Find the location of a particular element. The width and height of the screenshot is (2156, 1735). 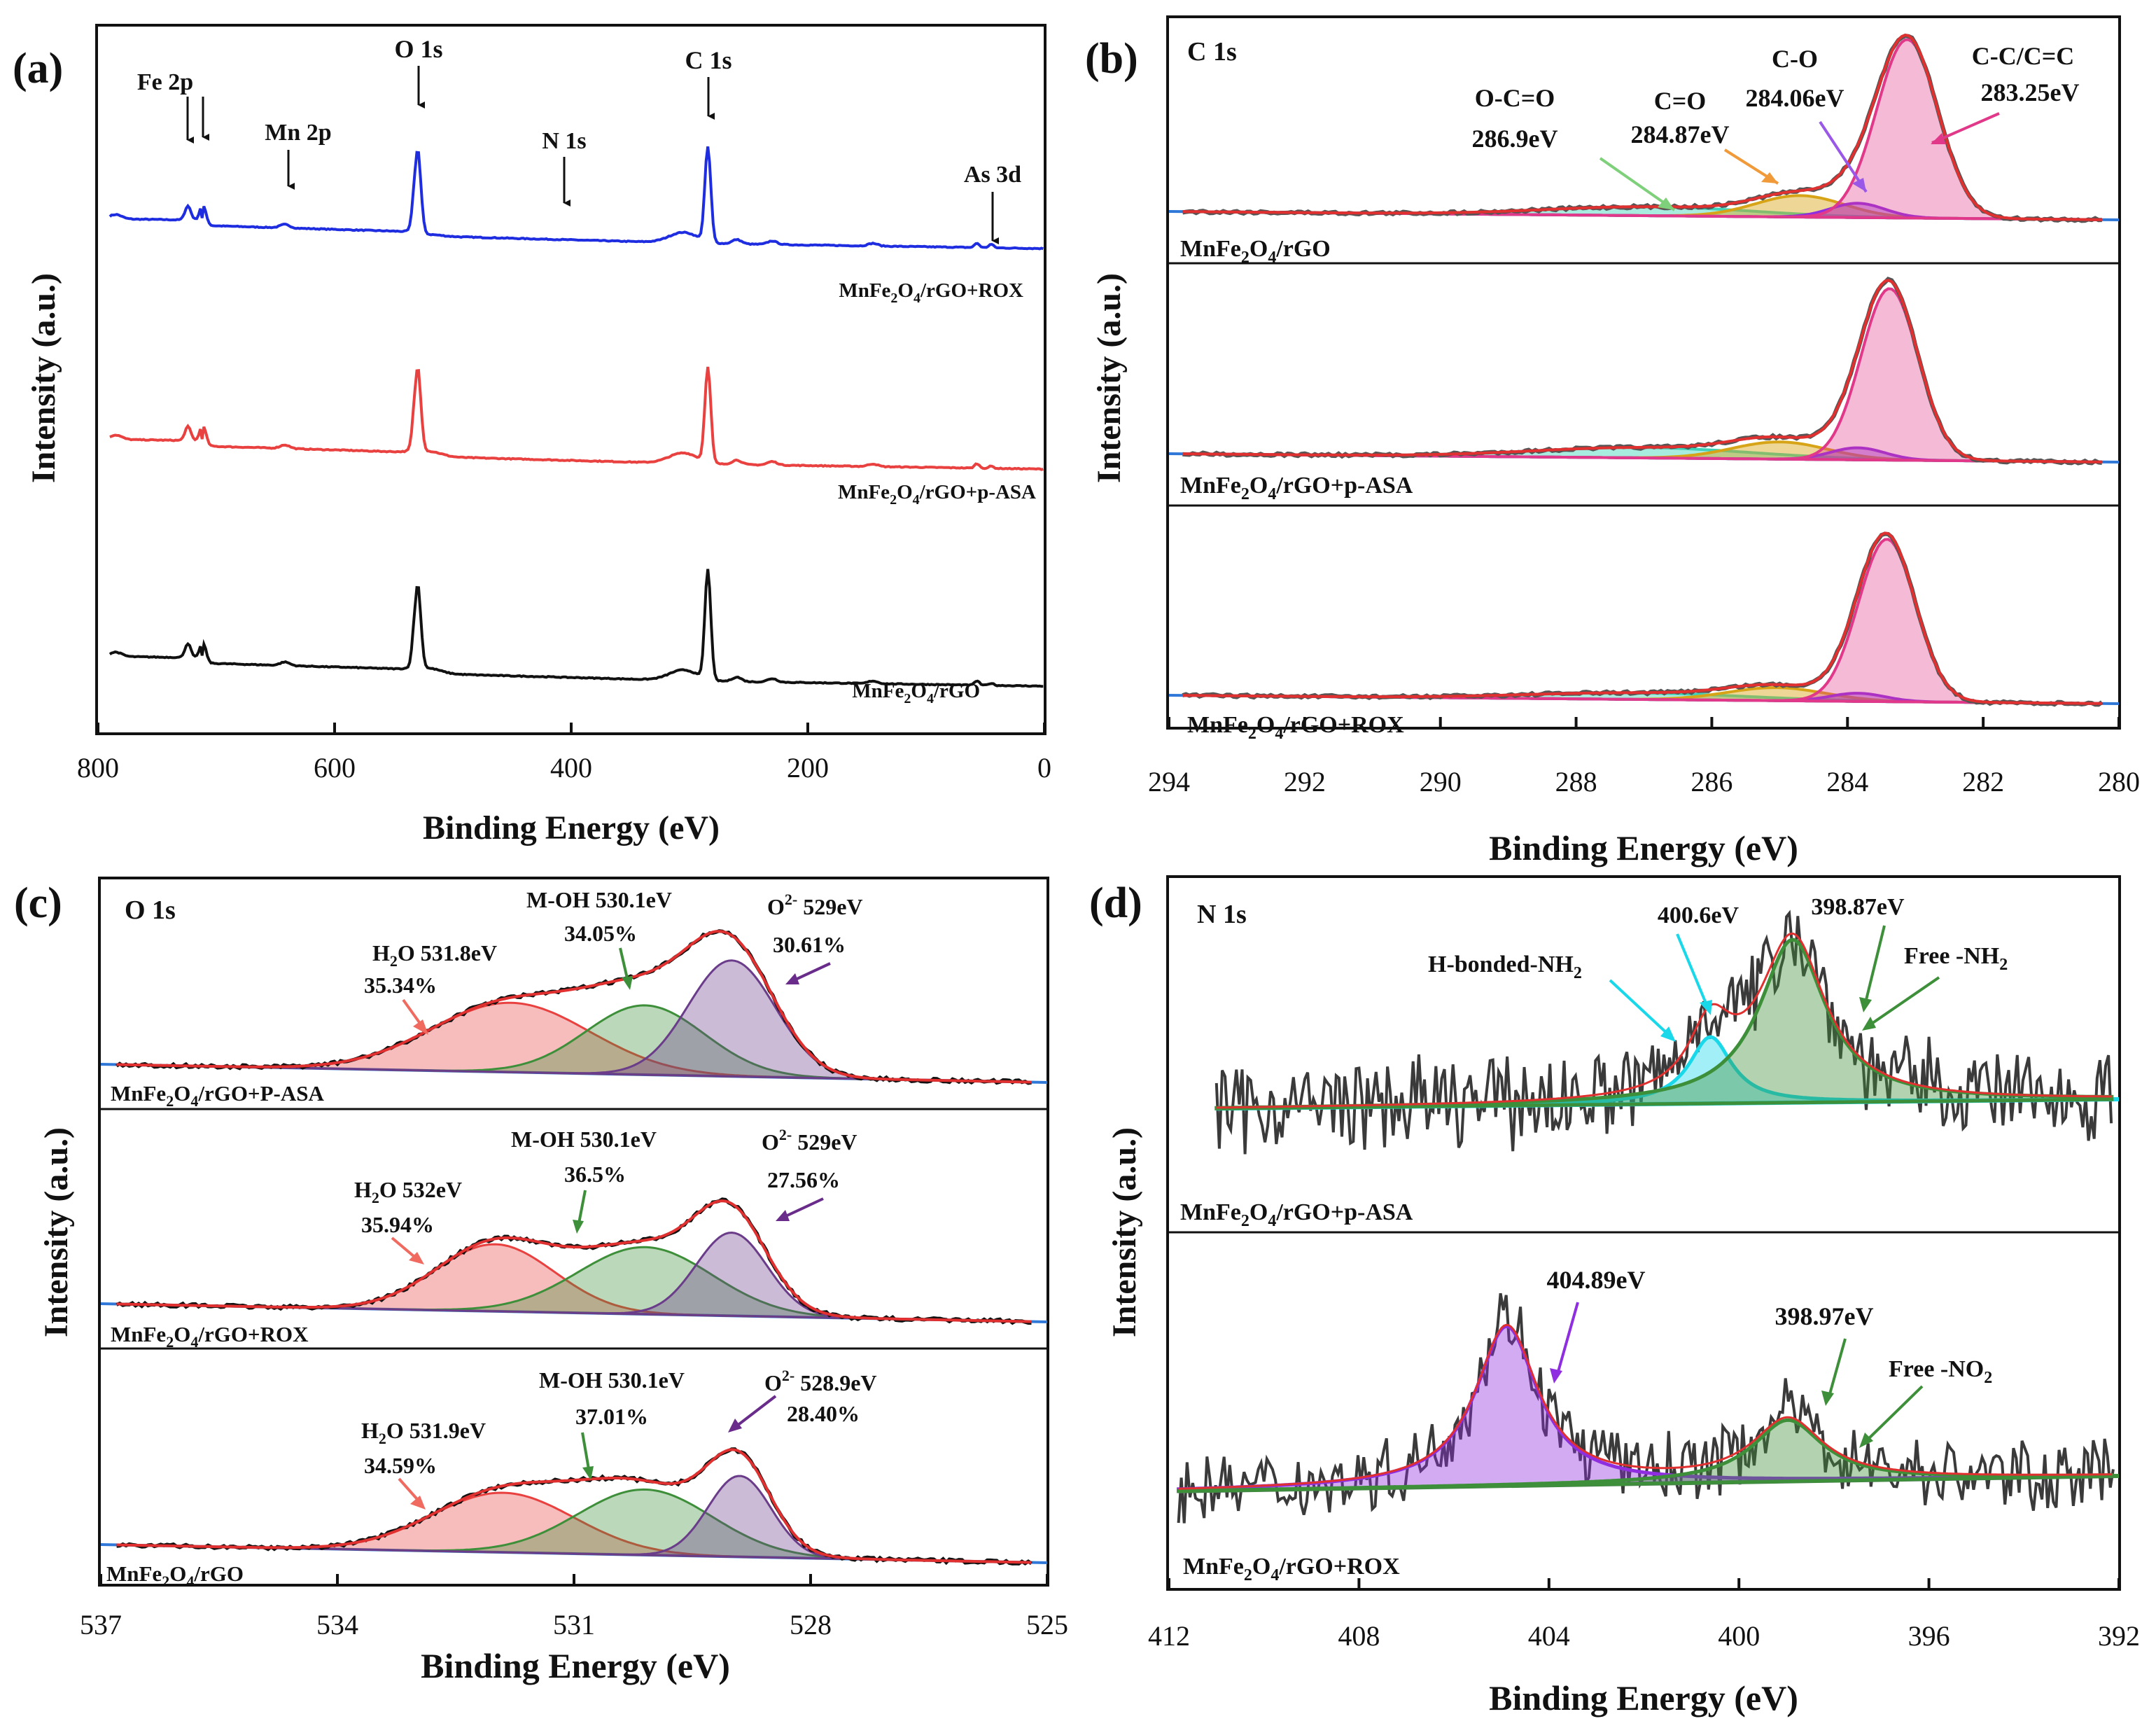

arrowhead-co is located at coordinates (1859, 185).